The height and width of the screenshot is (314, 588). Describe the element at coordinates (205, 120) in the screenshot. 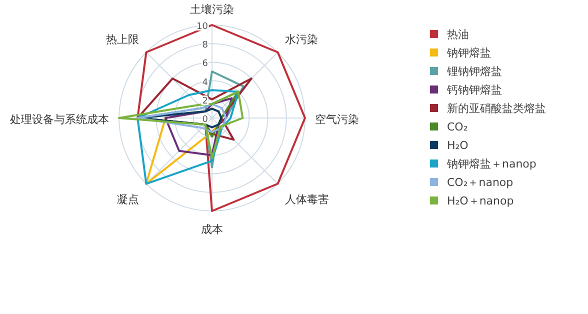

I see `y-tick-label: 0` at that location.